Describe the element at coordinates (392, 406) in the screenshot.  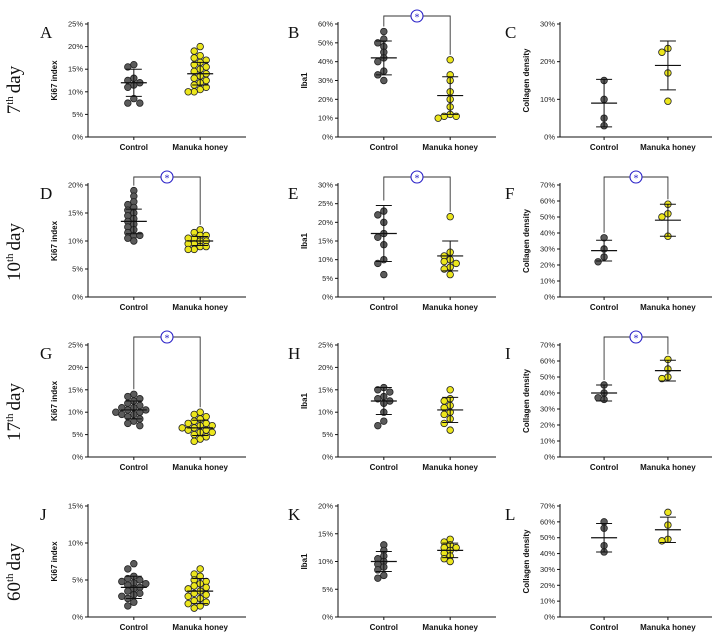
I see `panel-H: H Iba1 0% 5% 10% 15% 20% 25% Control Manuka honey` at that location.